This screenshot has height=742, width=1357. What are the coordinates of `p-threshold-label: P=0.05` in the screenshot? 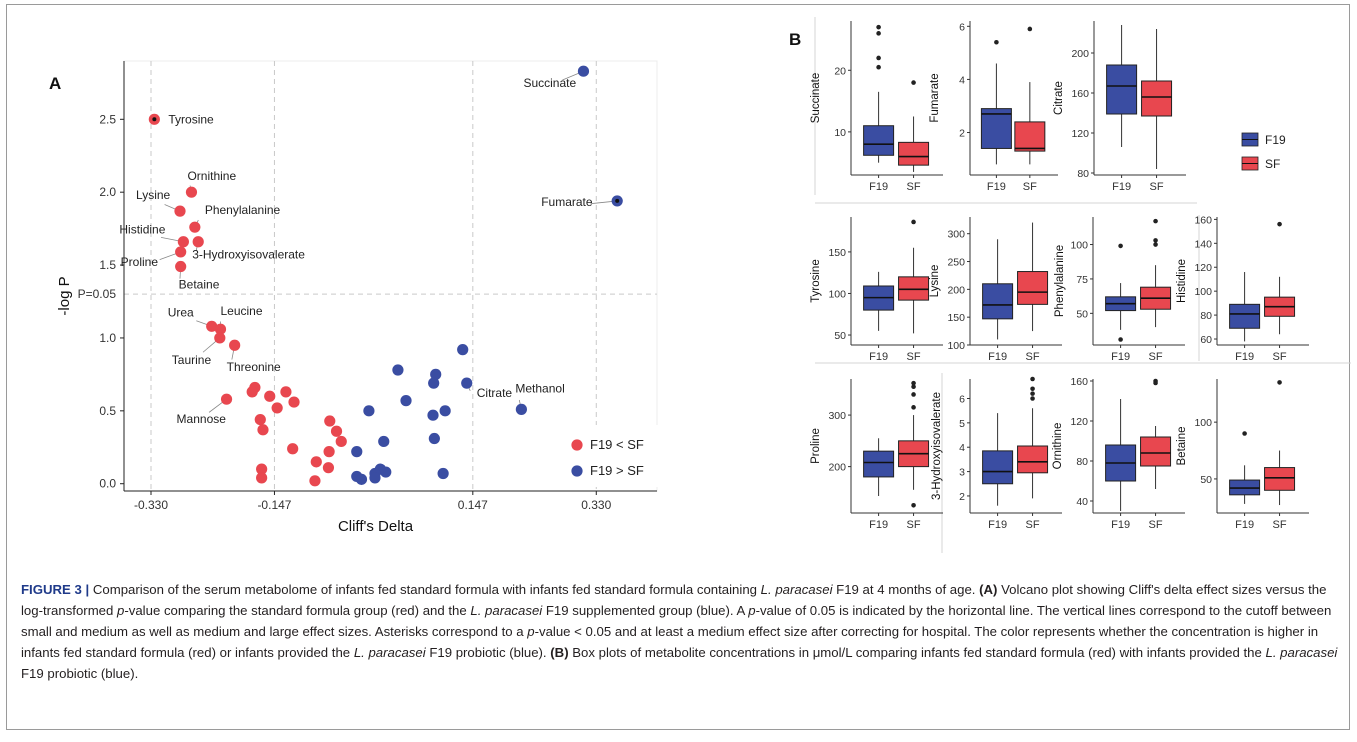 It's located at (97, 294).